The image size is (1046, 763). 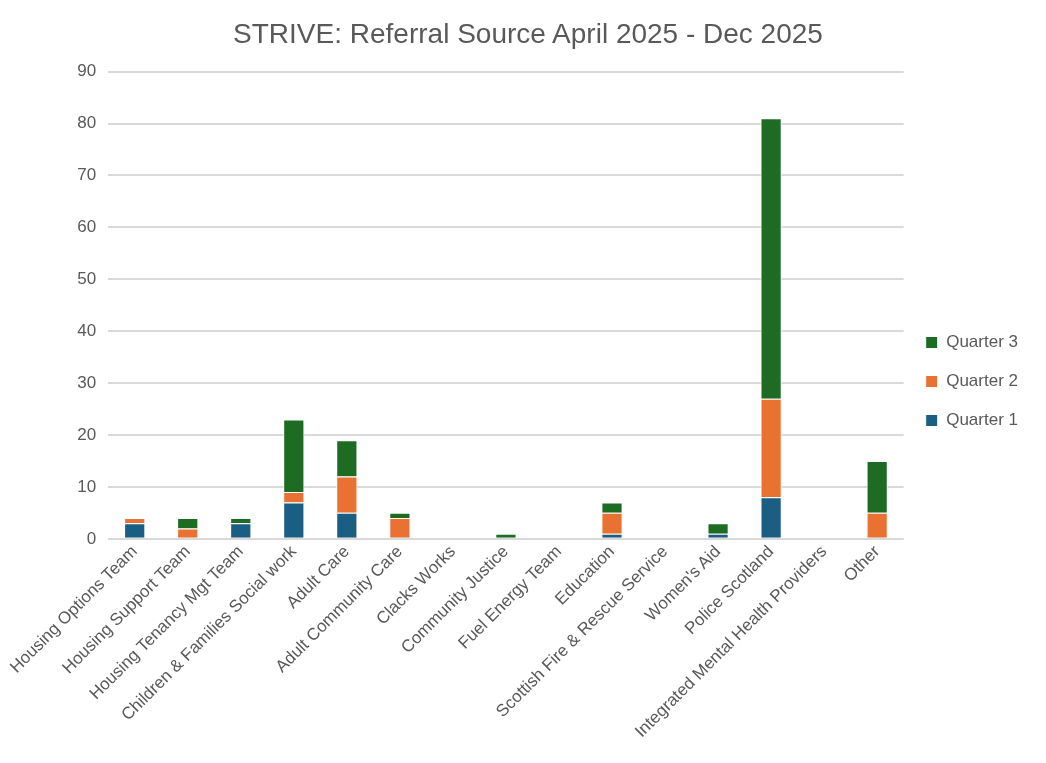 I want to click on y-tick-label: 0, so click(x=91, y=538).